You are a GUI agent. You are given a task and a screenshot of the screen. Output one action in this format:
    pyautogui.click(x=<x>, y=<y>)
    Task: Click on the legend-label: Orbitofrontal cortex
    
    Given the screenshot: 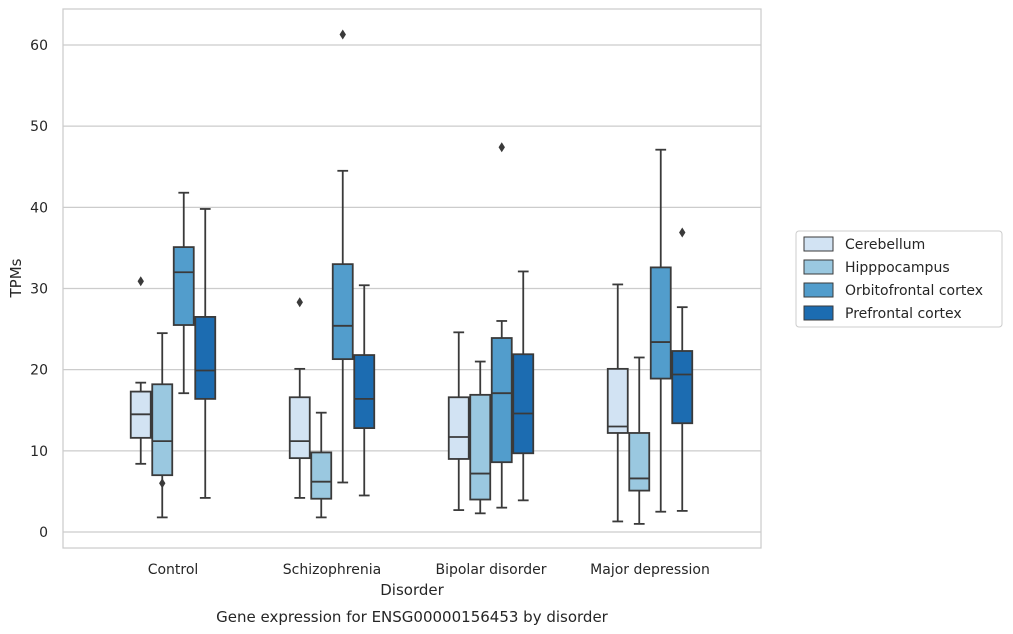 What is the action you would take?
    pyautogui.click(x=914, y=291)
    